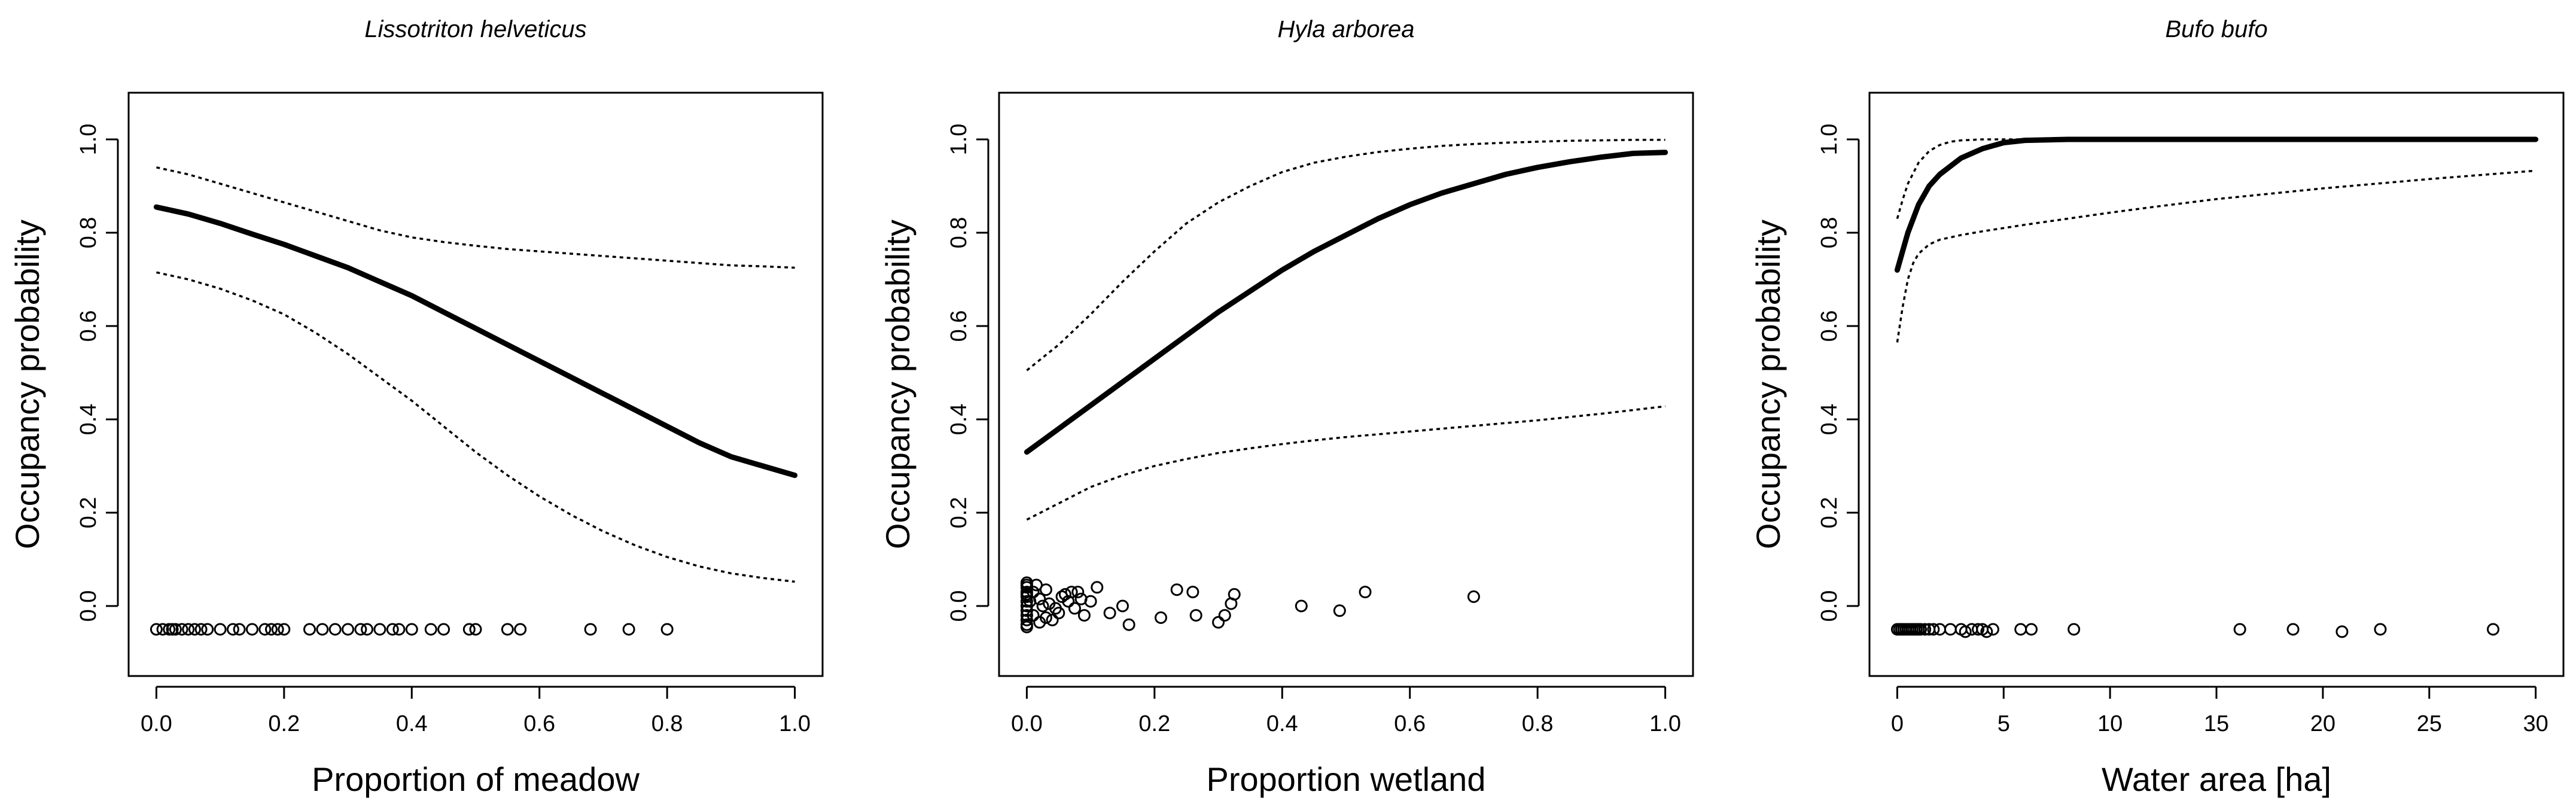 The width and height of the screenshot is (2576, 810). Describe the element at coordinates (476, 779) in the screenshot. I see `x-axis-label: Proportion of meadow` at that location.